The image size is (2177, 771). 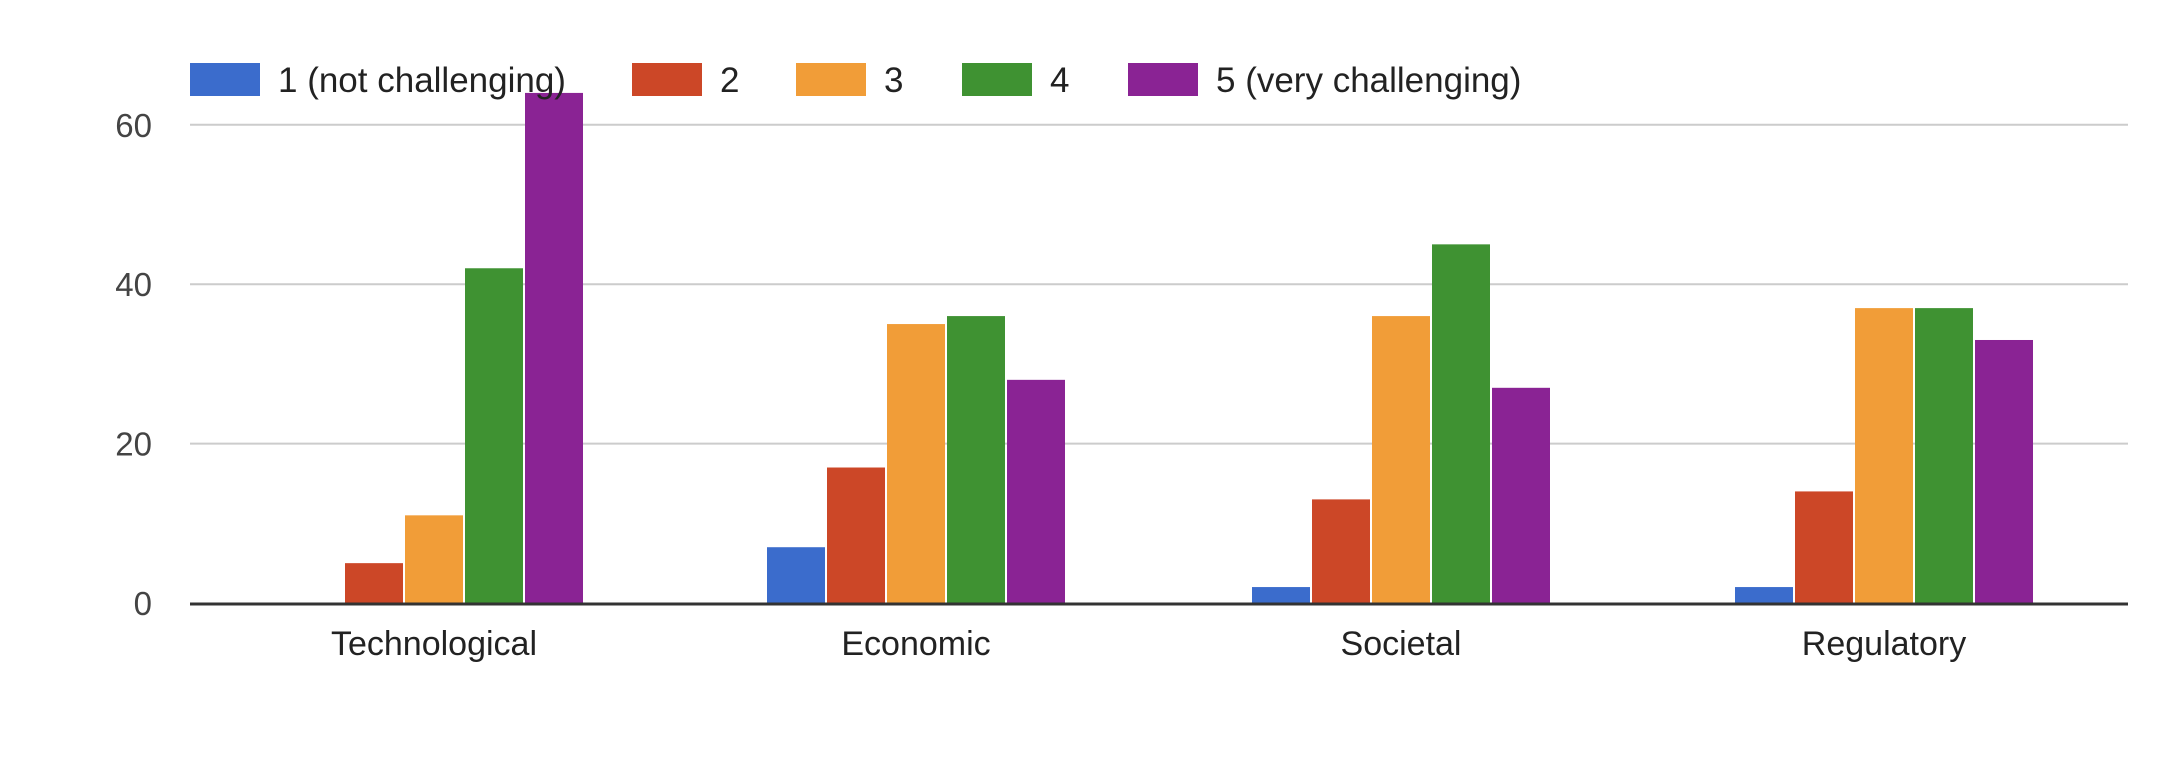 I want to click on y-tick-label: 0, so click(x=143, y=603).